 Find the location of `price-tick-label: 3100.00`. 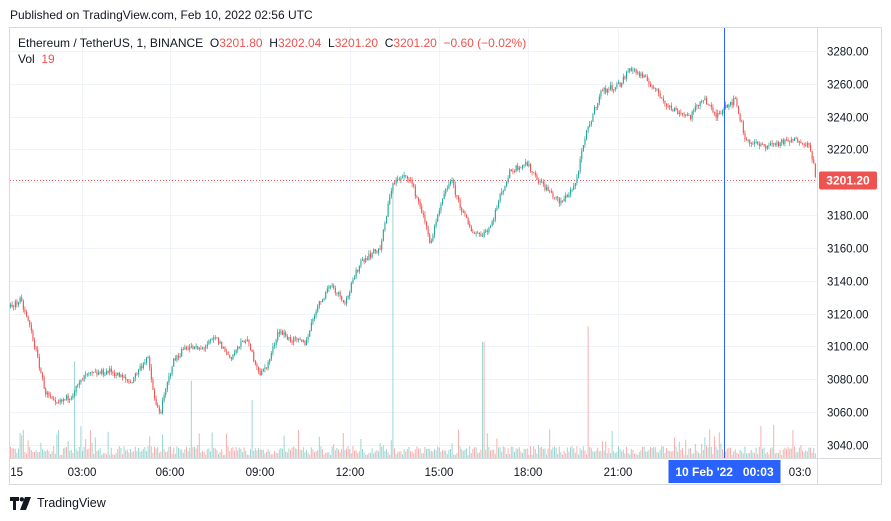

price-tick-label: 3100.00 is located at coordinates (848, 348).